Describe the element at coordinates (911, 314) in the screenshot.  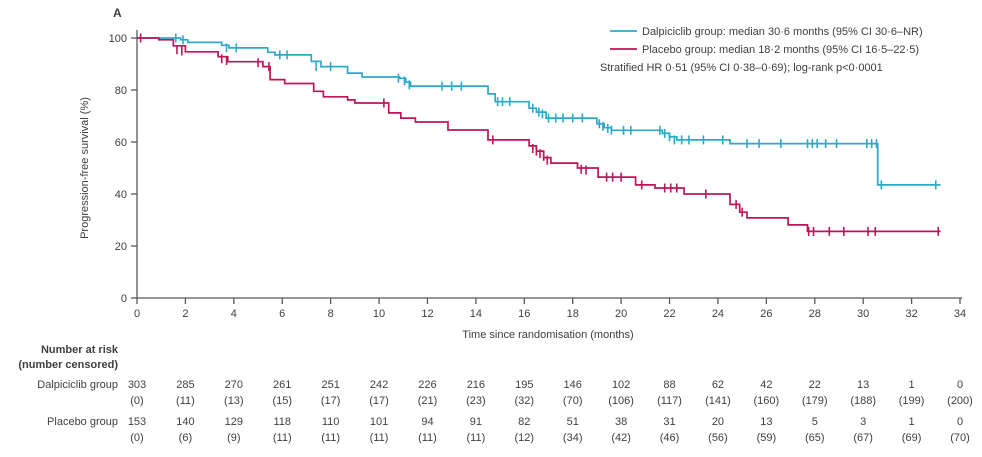
I see `x-tick-label: 32` at that location.